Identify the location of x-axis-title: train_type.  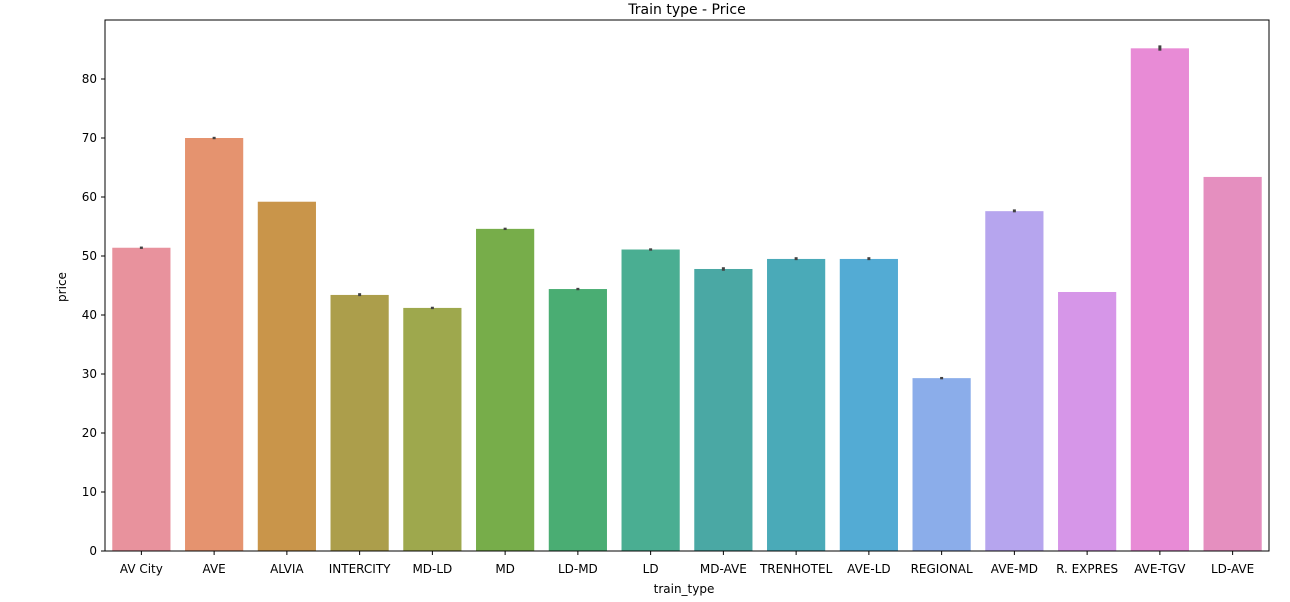
(684, 589).